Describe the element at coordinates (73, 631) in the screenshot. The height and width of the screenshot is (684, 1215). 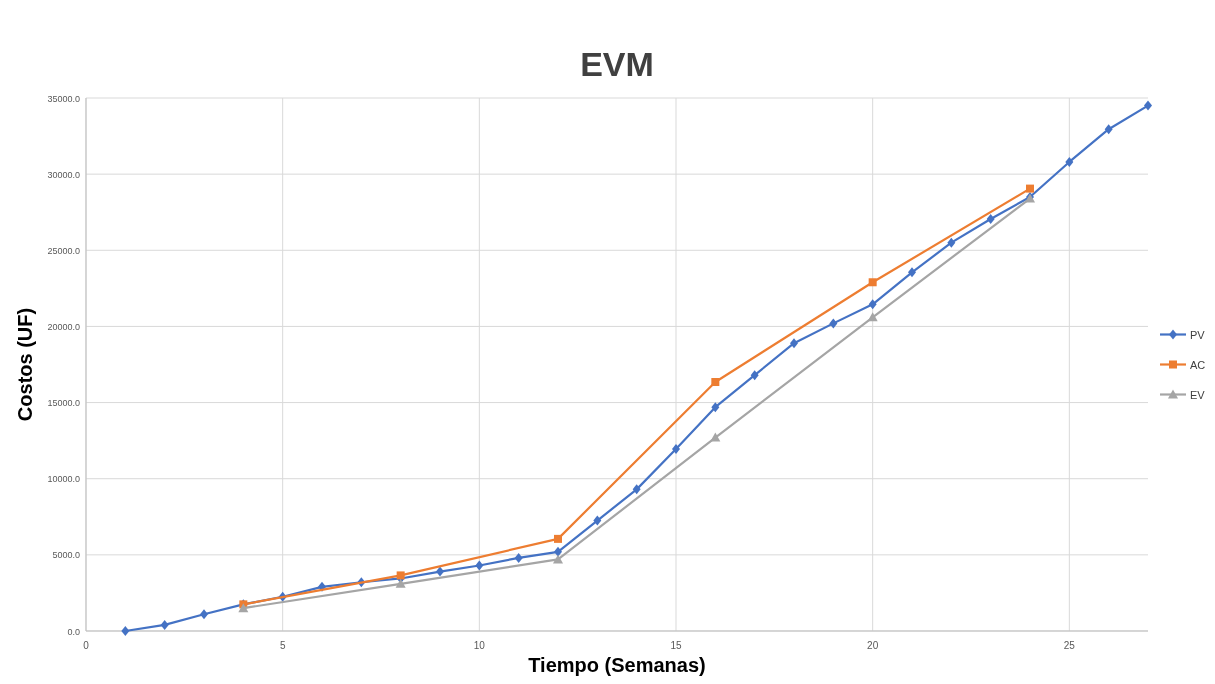
I see `y-tick-label: 0.0` at that location.